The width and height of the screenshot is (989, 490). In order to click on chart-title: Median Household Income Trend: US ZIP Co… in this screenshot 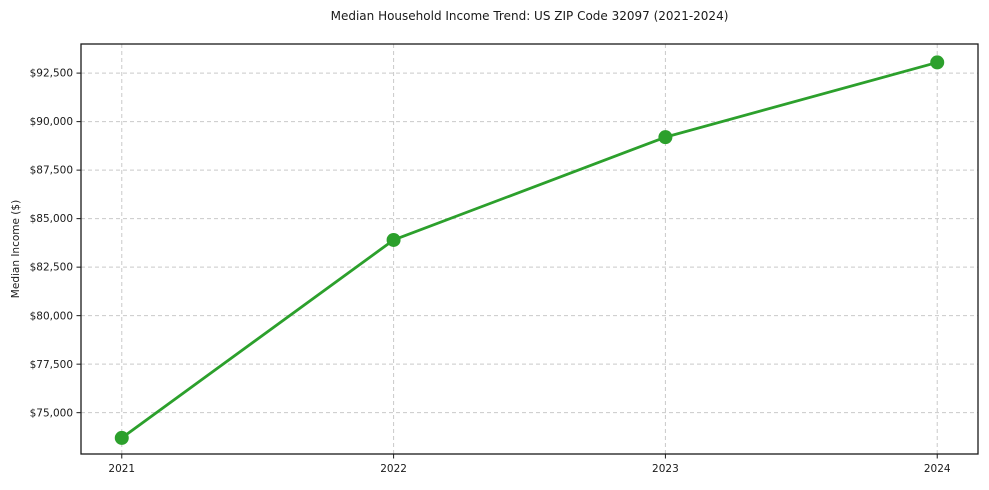, I will do `click(529, 16)`.